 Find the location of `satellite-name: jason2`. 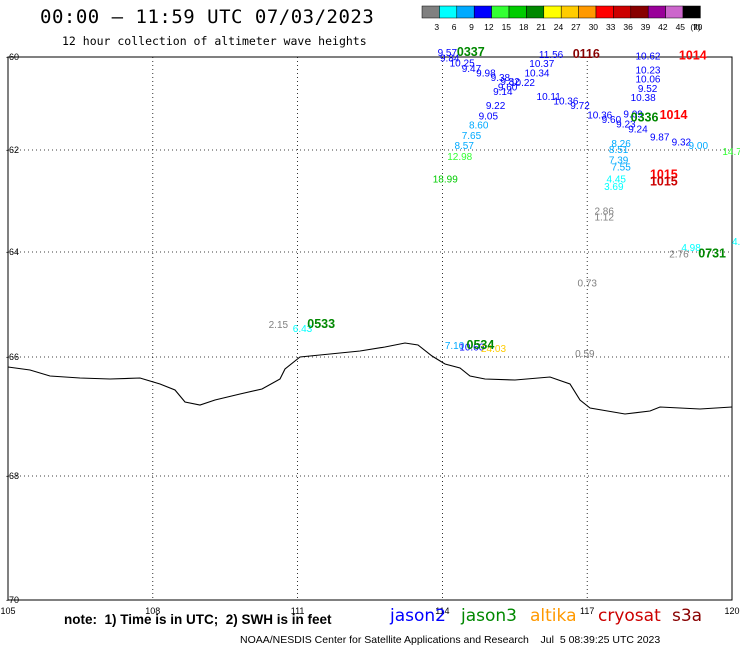

satellite-name: jason2 is located at coordinates (418, 616).